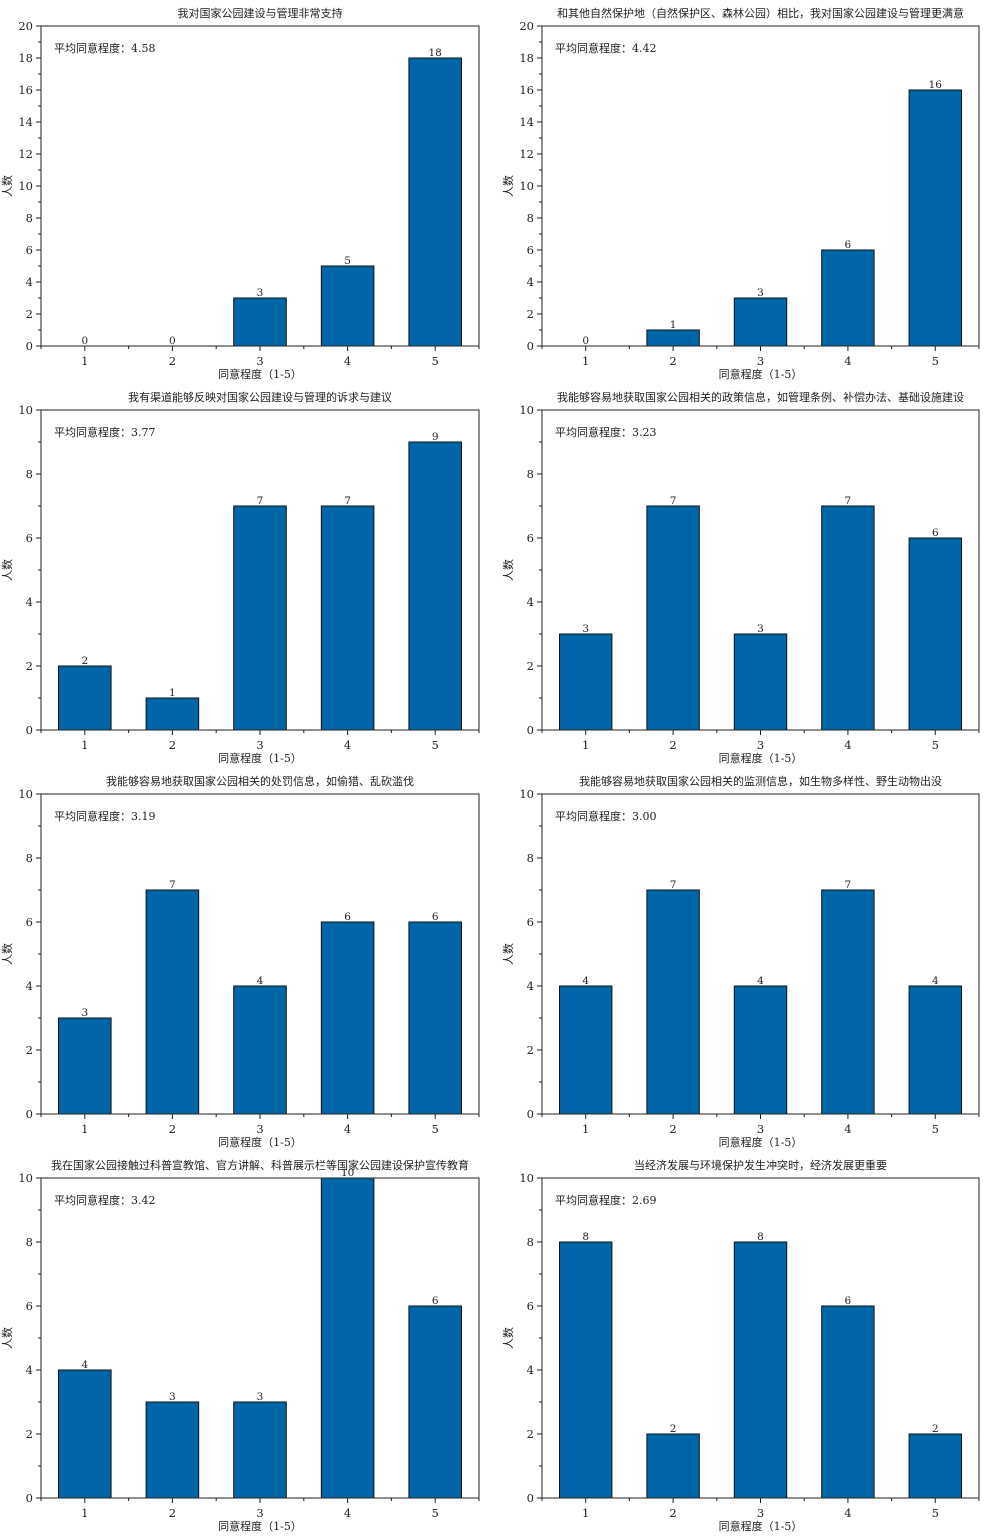 The image size is (1003, 1536). Describe the element at coordinates (260, 397) in the screenshot. I see `chart-title: 我有渠道能够反映对国家公园建设与管理的诉求与建议` at that location.